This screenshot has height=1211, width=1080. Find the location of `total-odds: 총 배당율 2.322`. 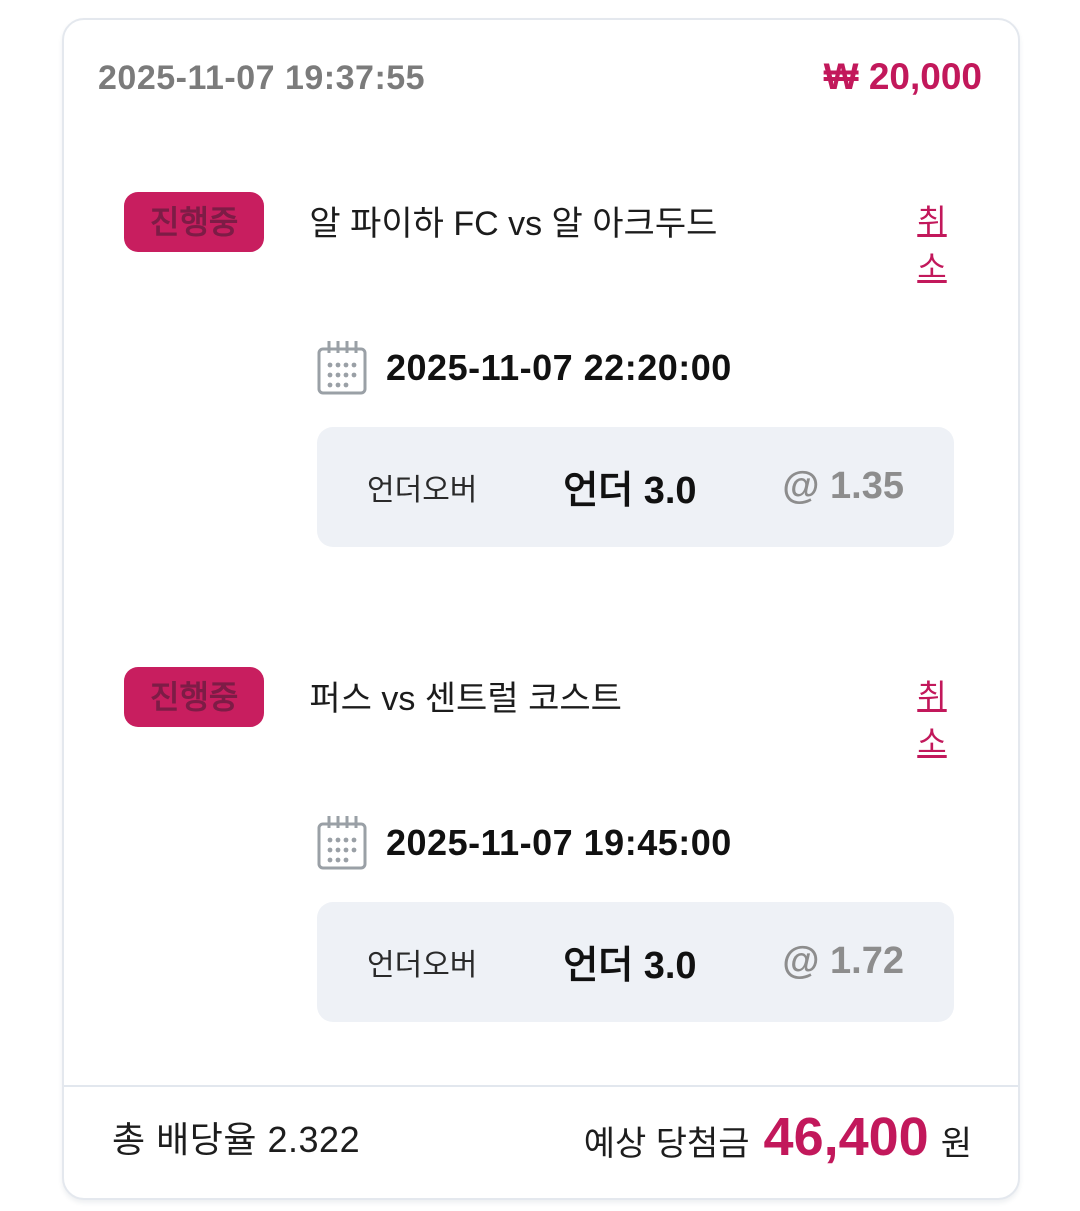

total-odds: 총 배당율 2.322 is located at coordinates (236, 1137).